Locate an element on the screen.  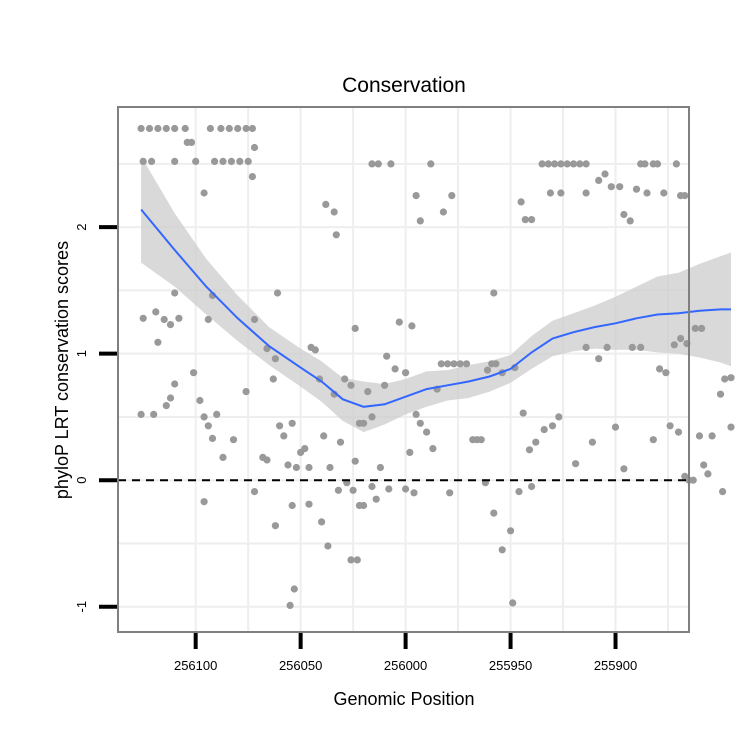
x-tick-label: 256050 is located at coordinates (300, 665).